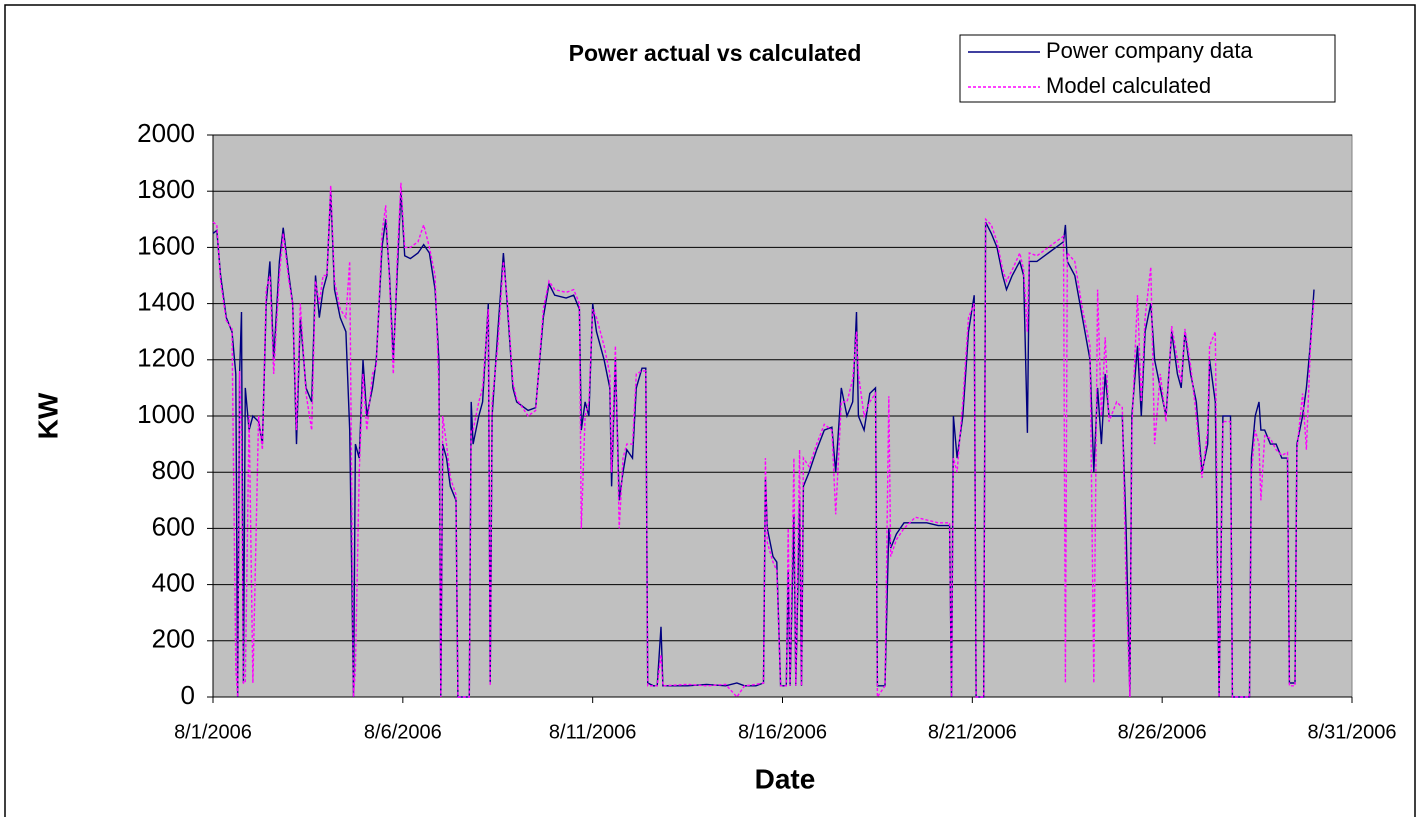  Describe the element at coordinates (166, 189) in the screenshot. I see `y-tick-label: 1800` at that location.